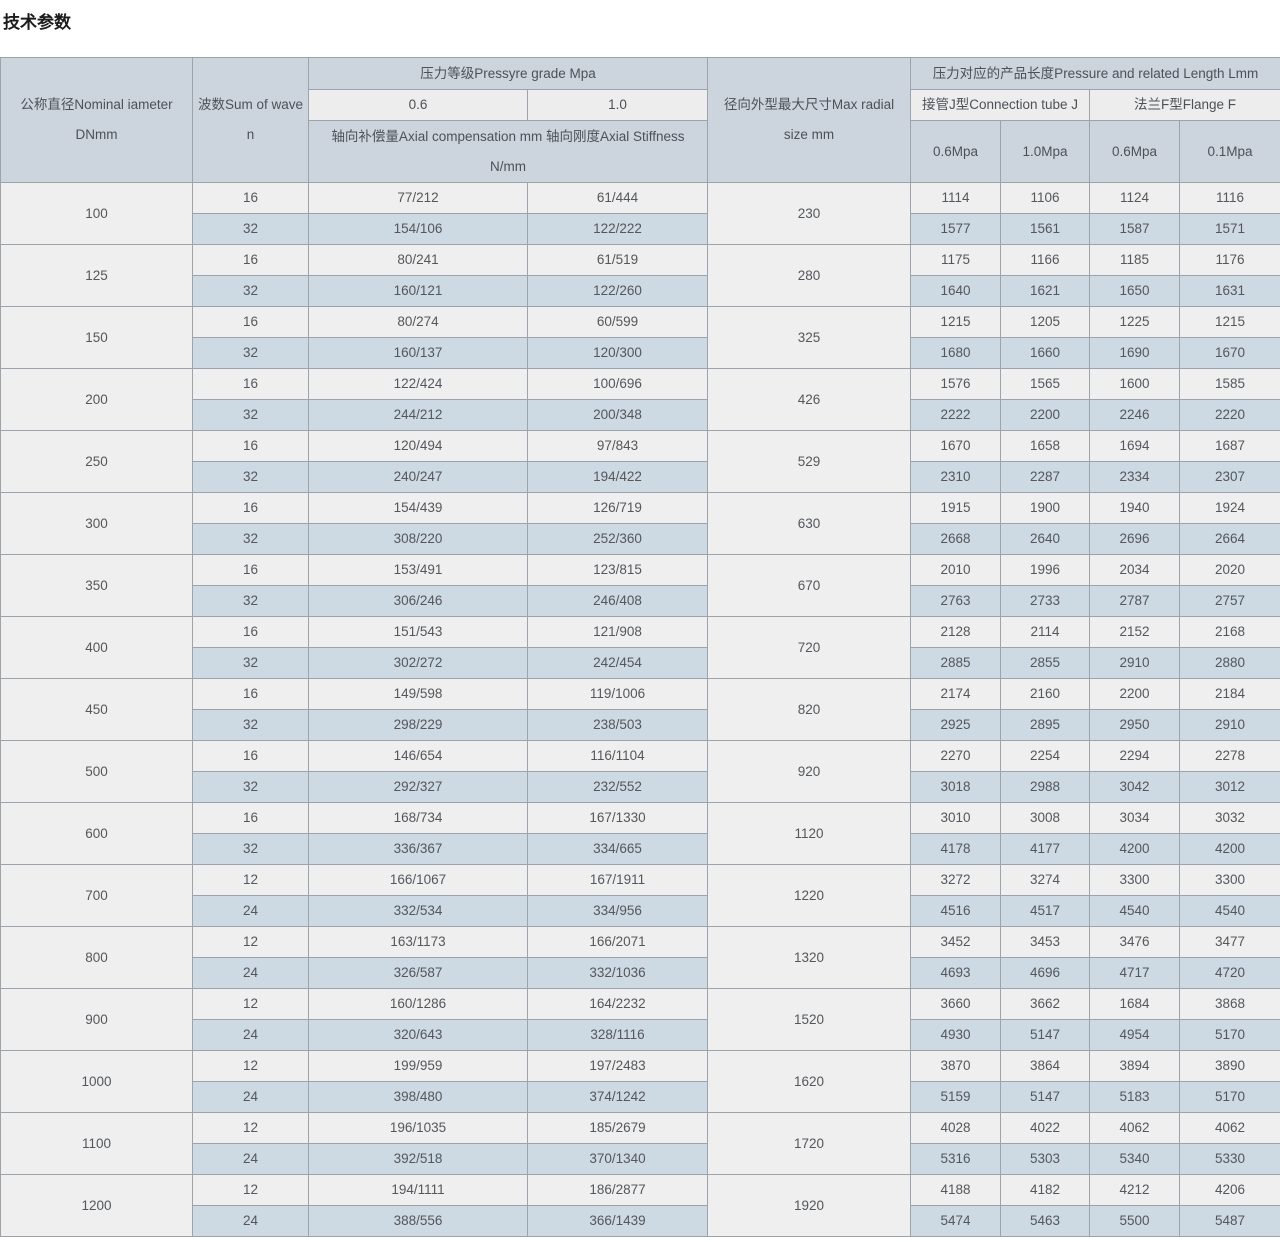  Describe the element at coordinates (418, 291) in the screenshot. I see `axial-compensation-06-cell: 160/121` at that location.